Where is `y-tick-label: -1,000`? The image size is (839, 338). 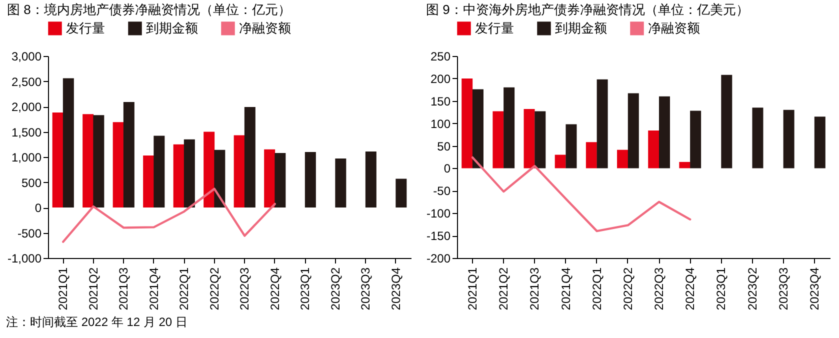
y-tick-label: -1,000 is located at coordinates (24, 259).